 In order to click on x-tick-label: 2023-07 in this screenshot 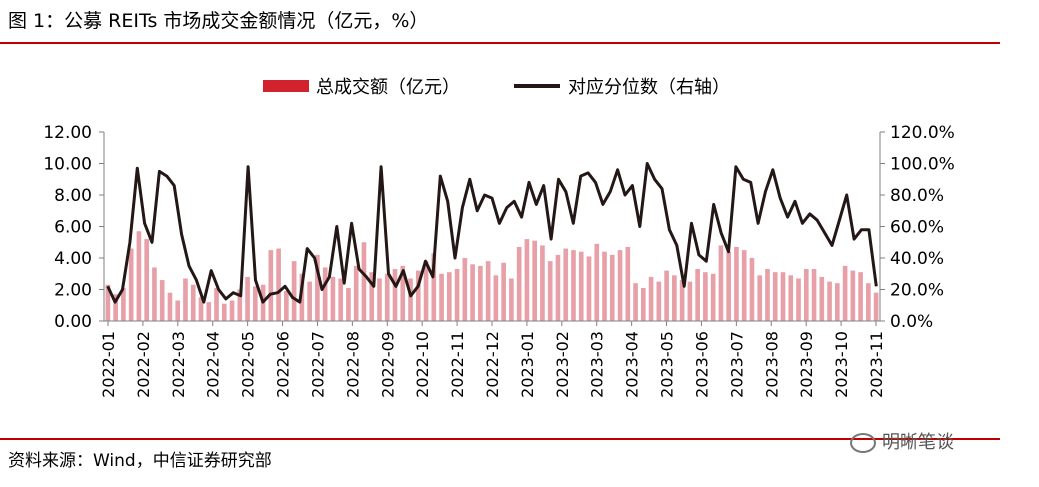, I will do `click(736, 364)`.